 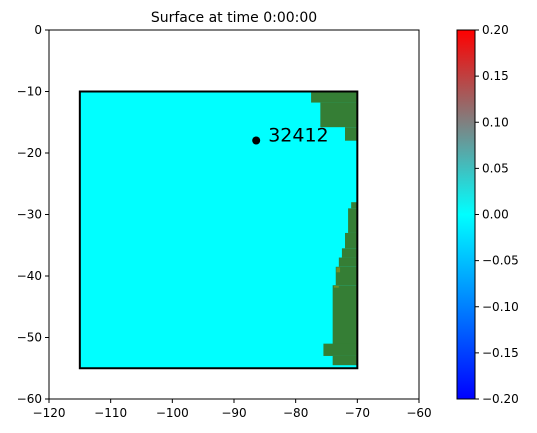 What do you see at coordinates (29, 276) in the screenshot?
I see `y-tick-label: −40` at bounding box center [29, 276].